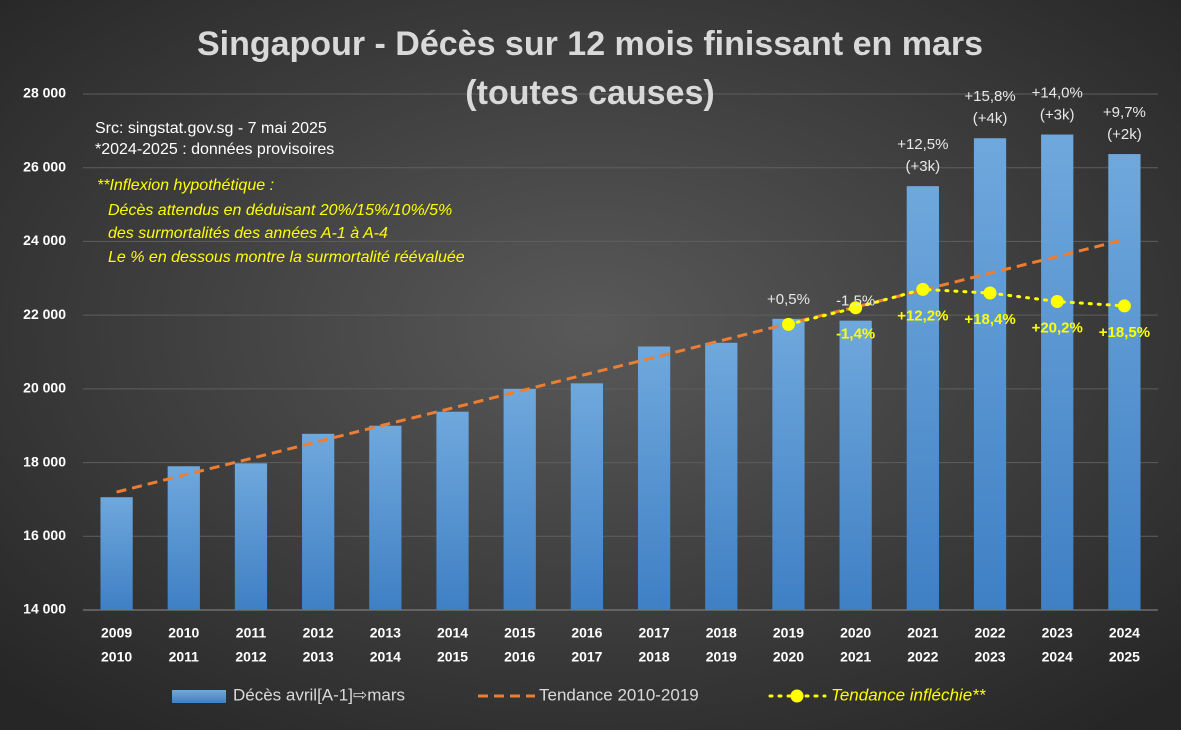 This screenshot has width=1181, height=730. Describe the element at coordinates (956, 306) in the screenshot. I see `trend-line` at that location.